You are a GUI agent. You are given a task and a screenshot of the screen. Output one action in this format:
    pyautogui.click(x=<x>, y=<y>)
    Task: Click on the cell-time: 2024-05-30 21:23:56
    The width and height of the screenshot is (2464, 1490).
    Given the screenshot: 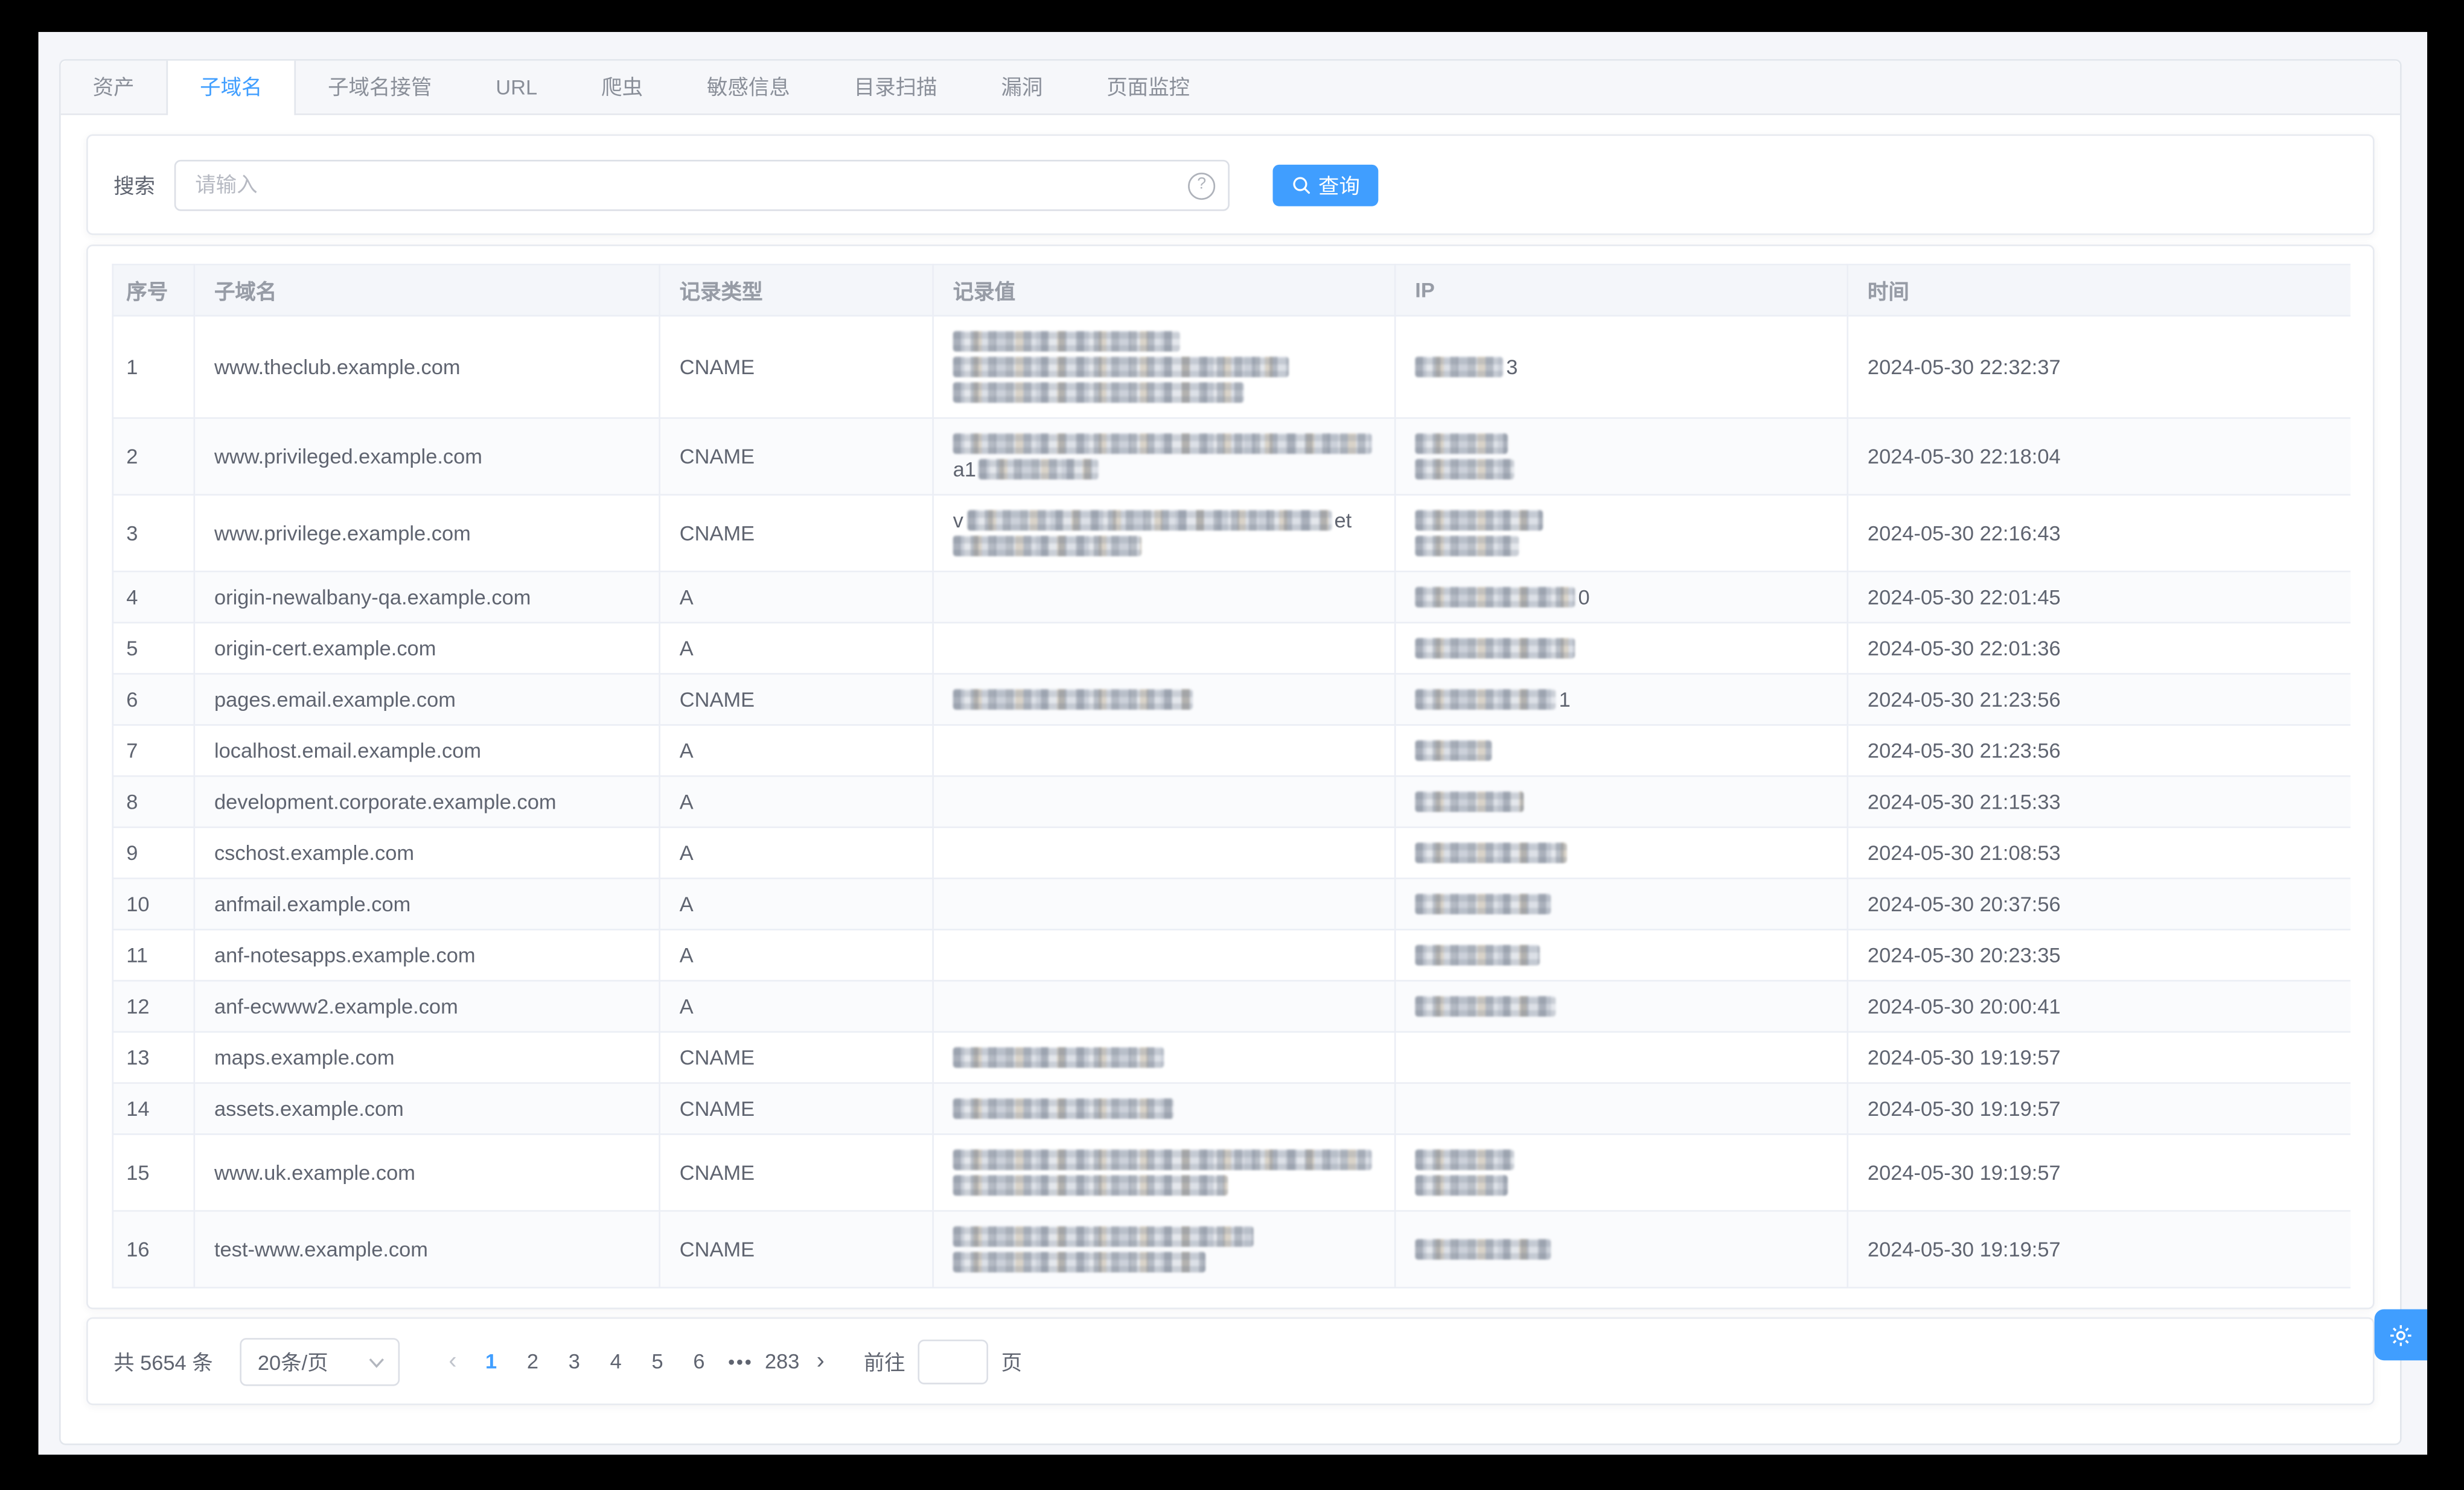 What is the action you would take?
    pyautogui.click(x=2098, y=751)
    